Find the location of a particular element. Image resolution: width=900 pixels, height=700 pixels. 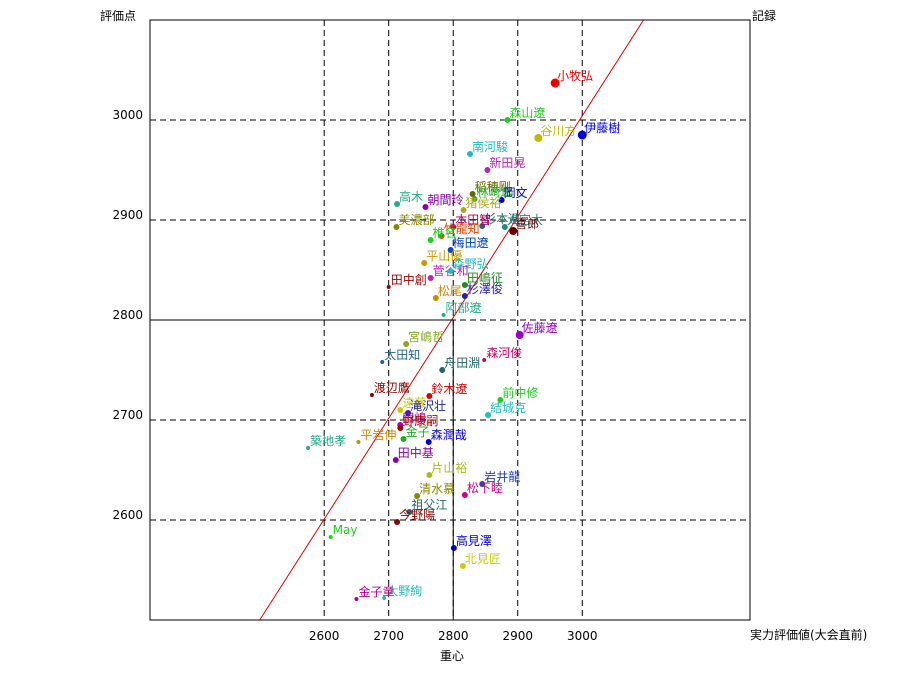

data-point: 森潤哉 is located at coordinates (446, 436).